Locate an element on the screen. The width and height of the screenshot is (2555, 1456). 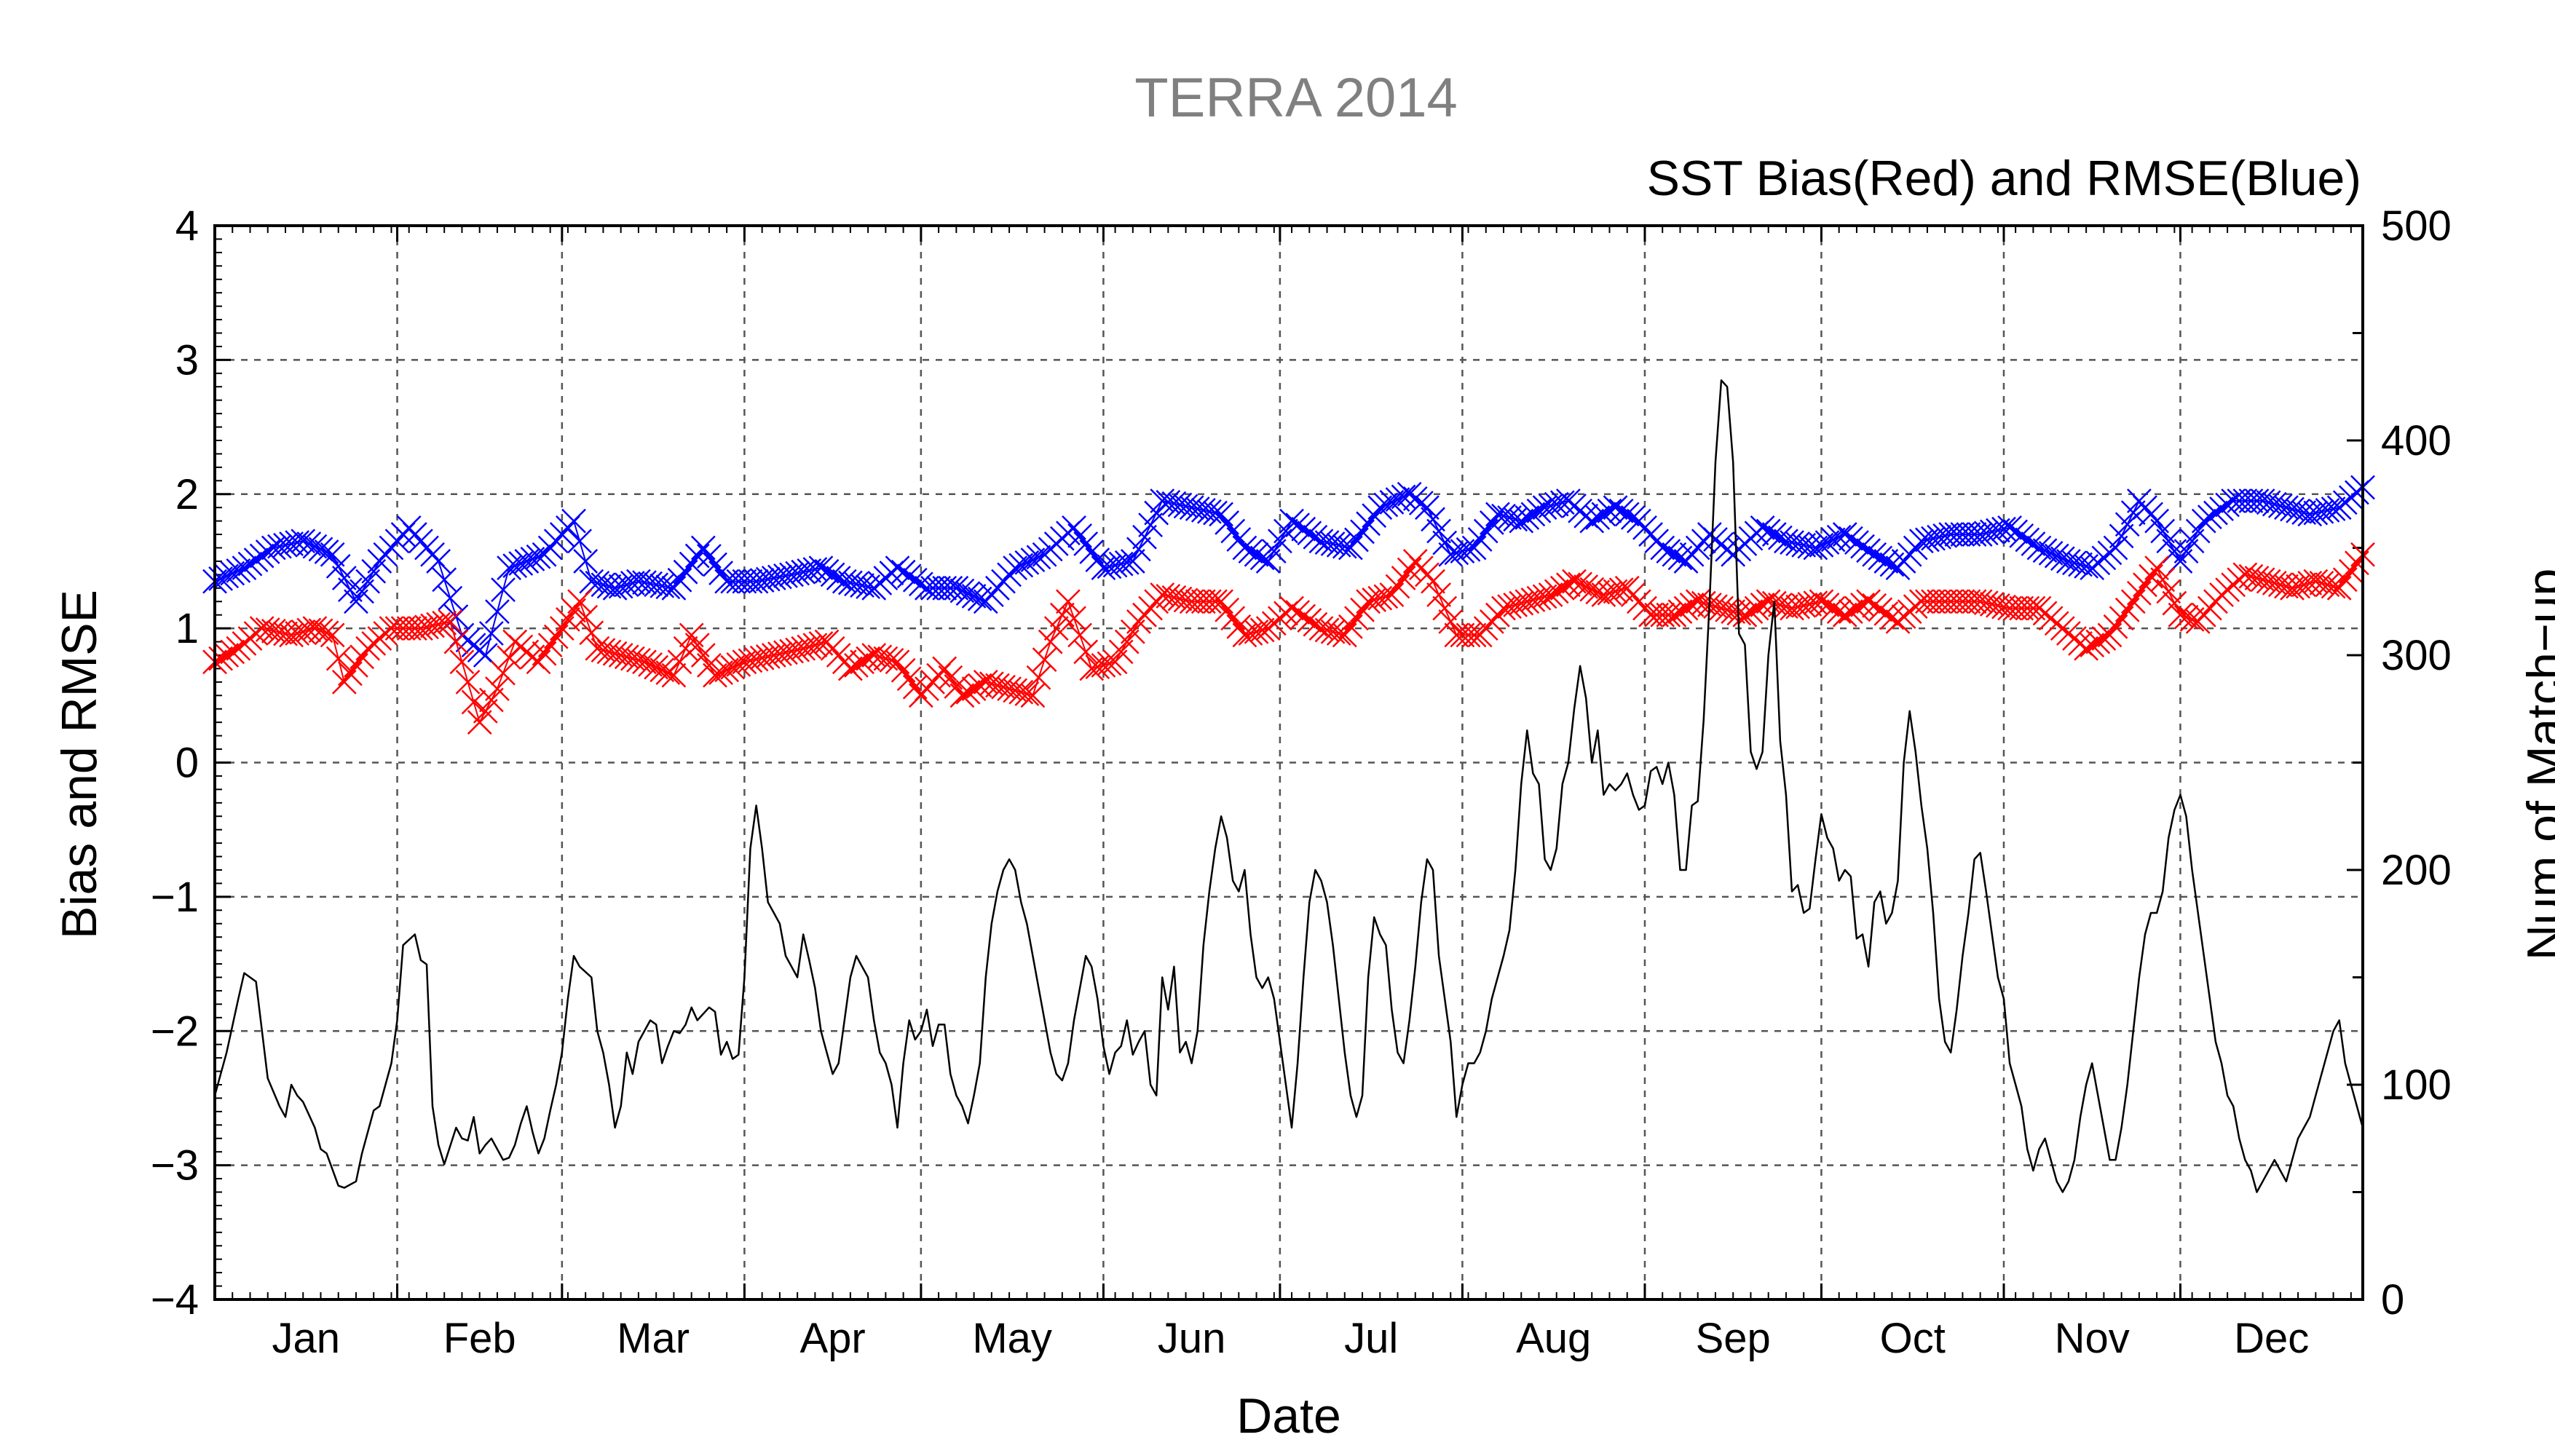
chart-title: TERRA 2014 is located at coordinates (1296, 98).